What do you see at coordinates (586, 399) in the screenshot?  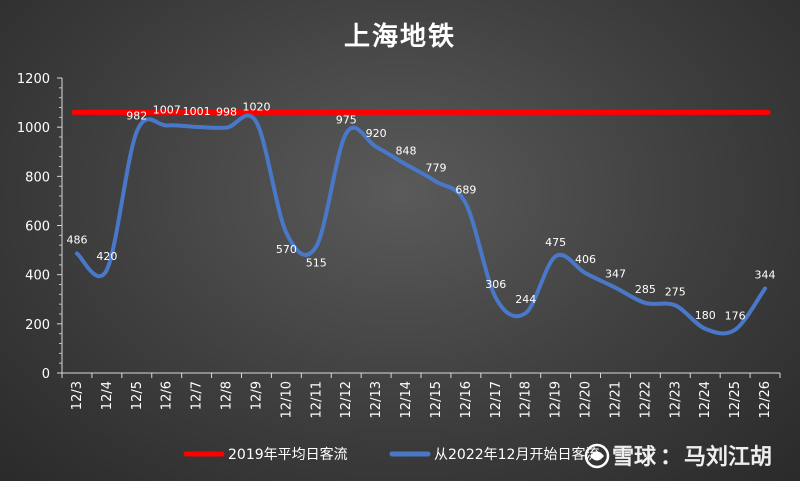 I see `x-tick-label: 12/20` at bounding box center [586, 399].